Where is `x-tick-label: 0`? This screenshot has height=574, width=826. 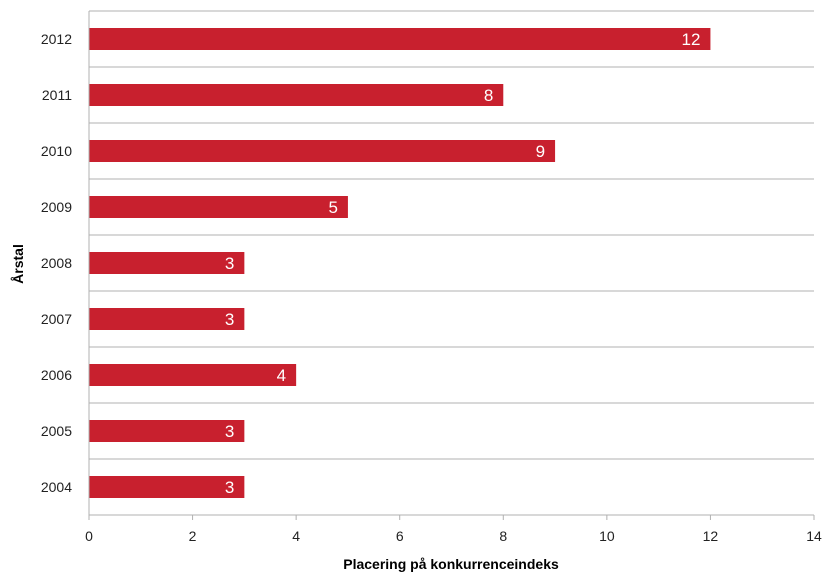
x-tick-label: 0 is located at coordinates (89, 536).